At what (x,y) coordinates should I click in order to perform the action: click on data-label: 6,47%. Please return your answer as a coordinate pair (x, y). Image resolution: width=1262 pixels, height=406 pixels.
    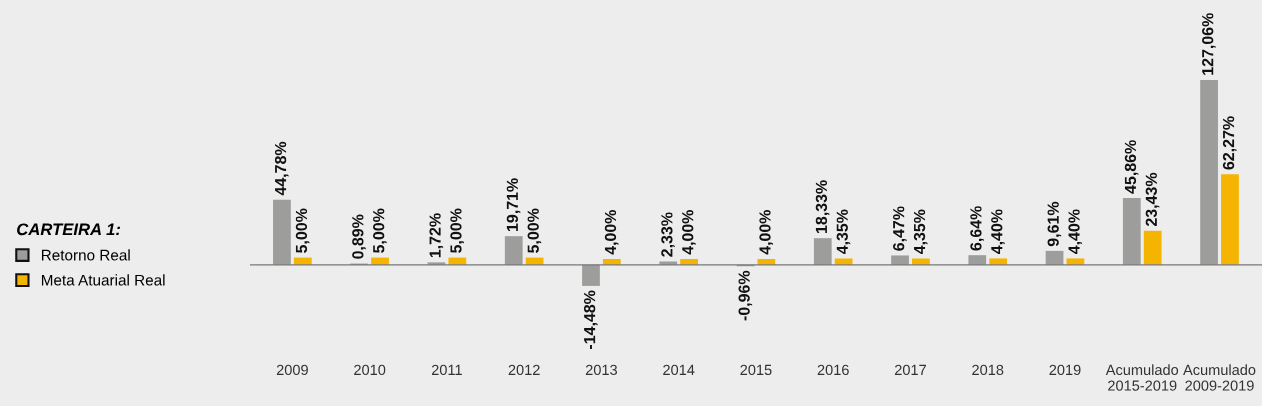
    Looking at the image, I should click on (900, 228).